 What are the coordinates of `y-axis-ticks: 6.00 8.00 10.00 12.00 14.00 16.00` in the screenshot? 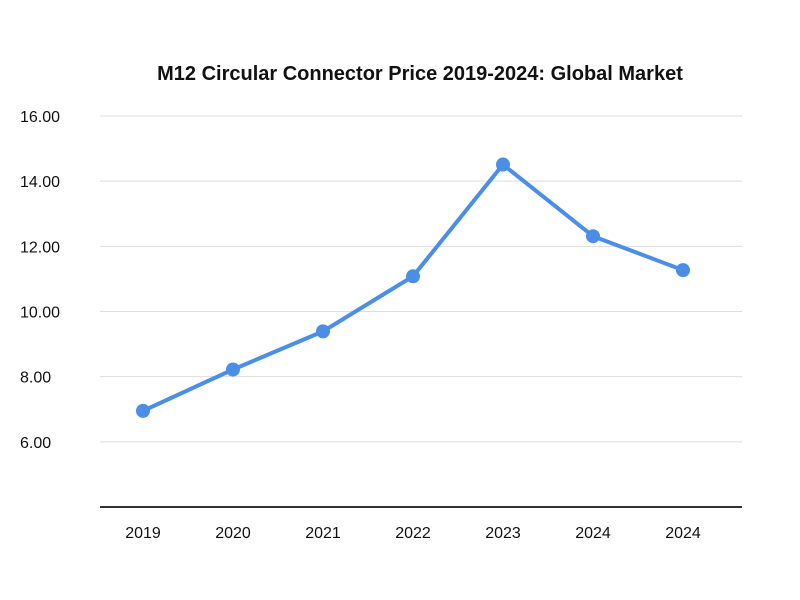 It's located at (40, 280).